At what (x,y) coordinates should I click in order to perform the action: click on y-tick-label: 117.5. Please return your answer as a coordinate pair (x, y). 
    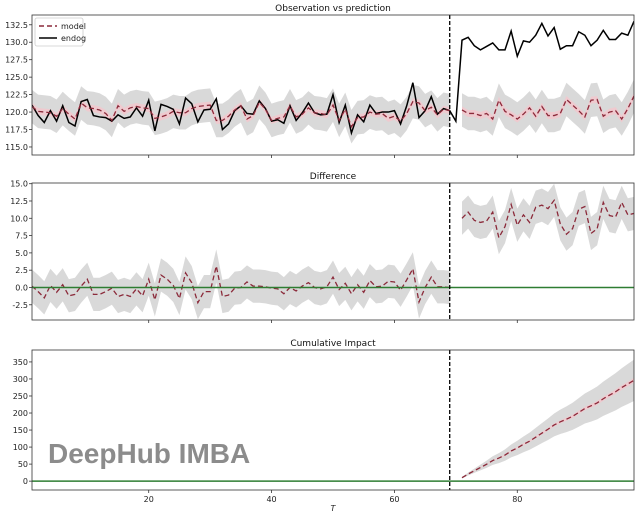
    Looking at the image, I should click on (16, 130).